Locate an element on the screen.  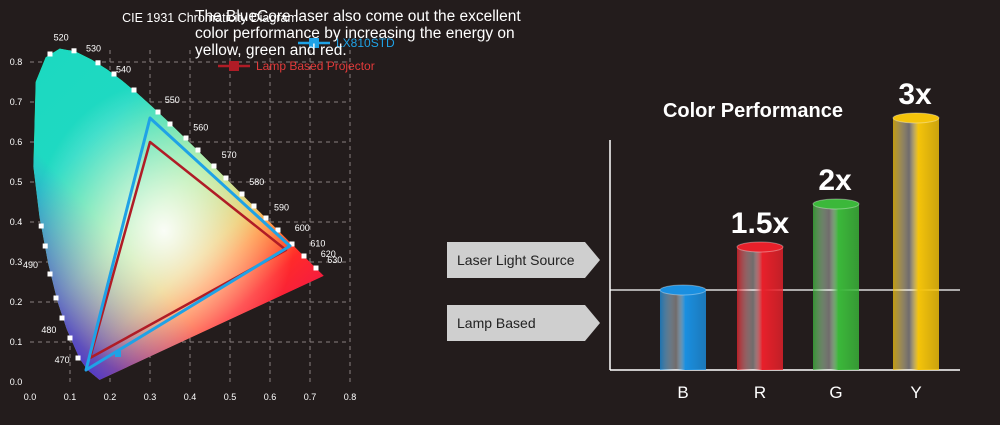
reference-label-1: Lamp Based is located at coordinates (523, 323).